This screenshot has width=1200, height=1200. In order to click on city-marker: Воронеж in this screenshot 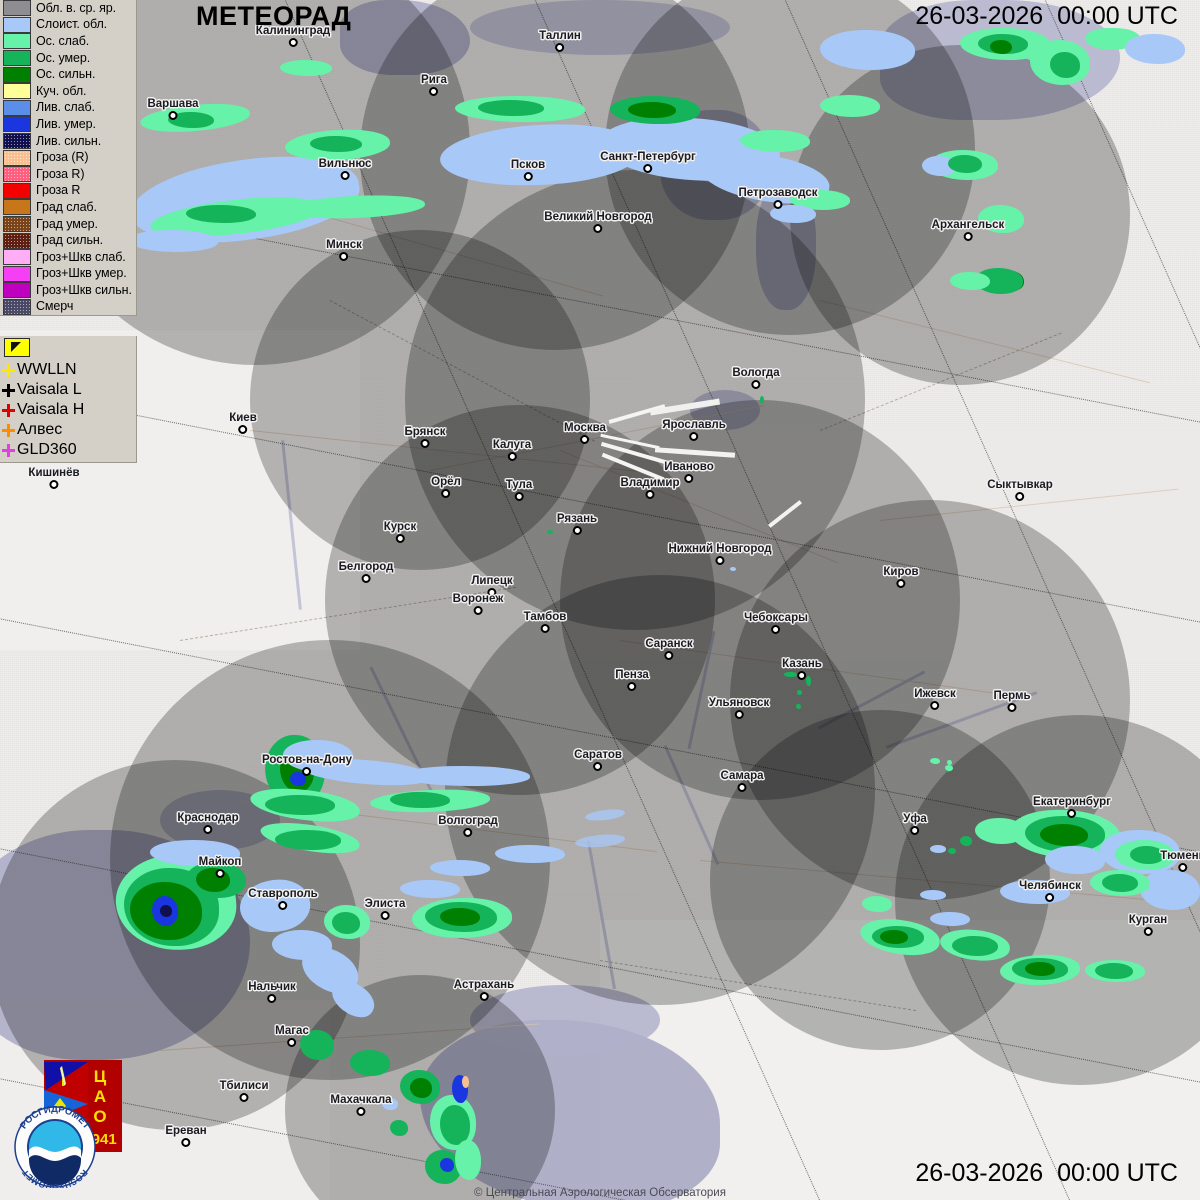, I will do `click(478, 604)`.